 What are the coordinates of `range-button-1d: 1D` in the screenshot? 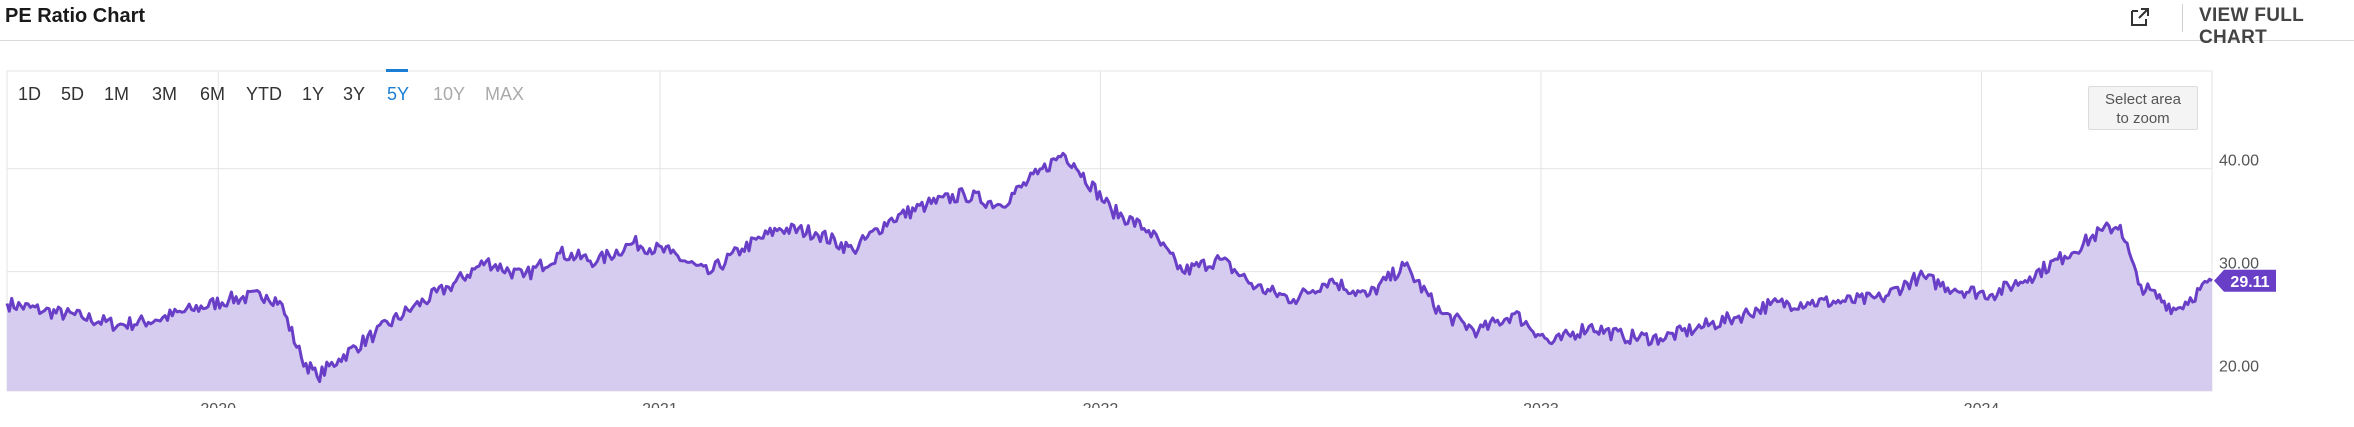 It's located at (29, 94).